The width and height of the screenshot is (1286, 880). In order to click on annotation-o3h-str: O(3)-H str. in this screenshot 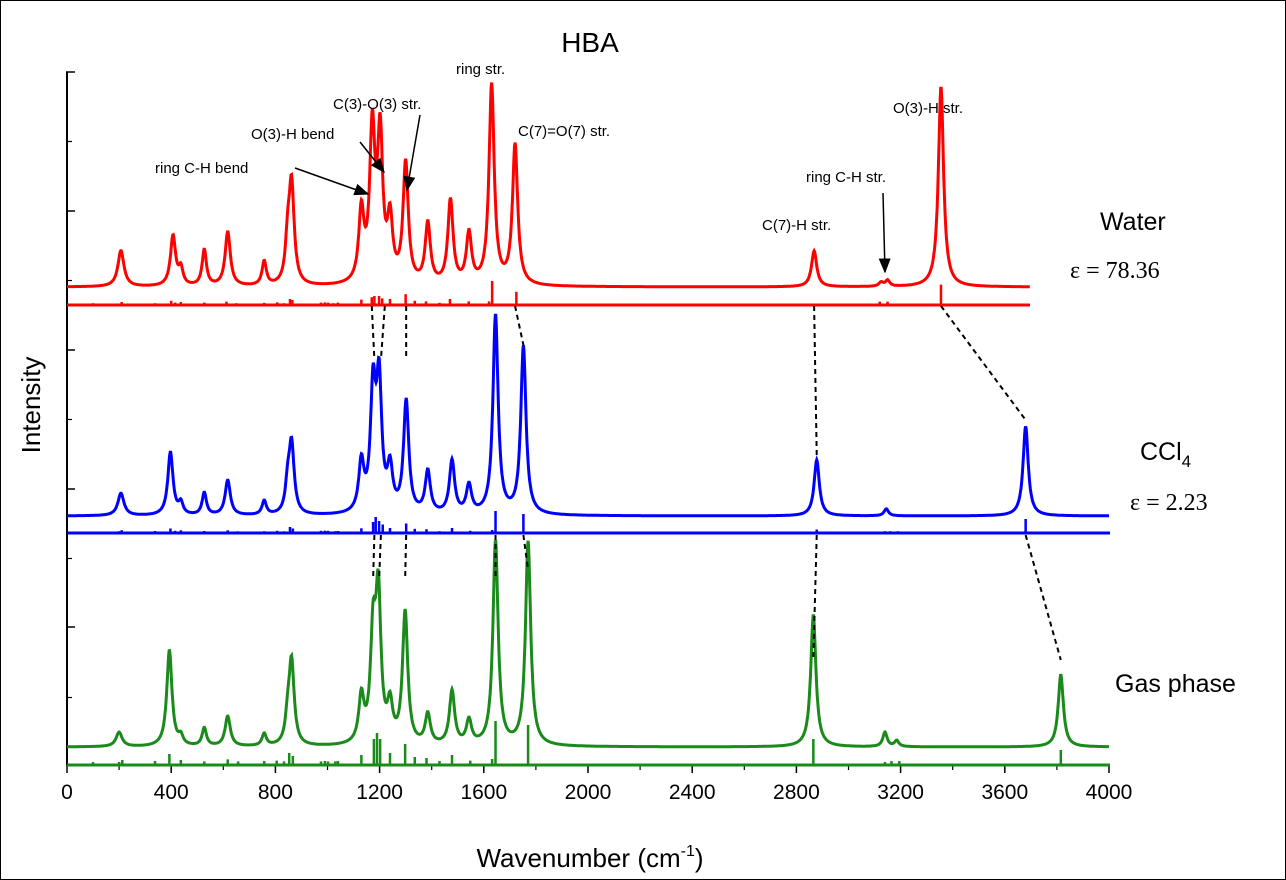, I will do `click(928, 108)`.